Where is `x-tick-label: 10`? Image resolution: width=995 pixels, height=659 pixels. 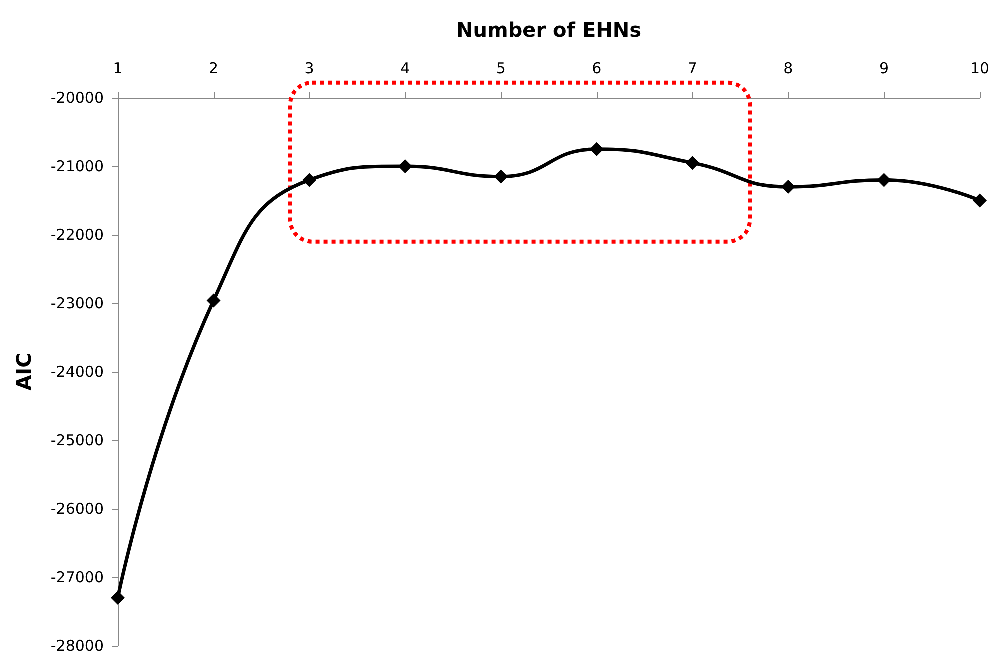 x-tick-label: 10 is located at coordinates (980, 69).